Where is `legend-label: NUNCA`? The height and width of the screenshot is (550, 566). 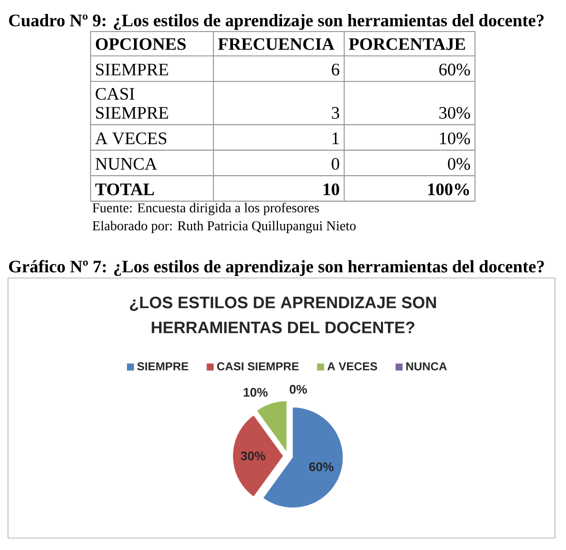
legend-label: NUNCA is located at coordinates (426, 366).